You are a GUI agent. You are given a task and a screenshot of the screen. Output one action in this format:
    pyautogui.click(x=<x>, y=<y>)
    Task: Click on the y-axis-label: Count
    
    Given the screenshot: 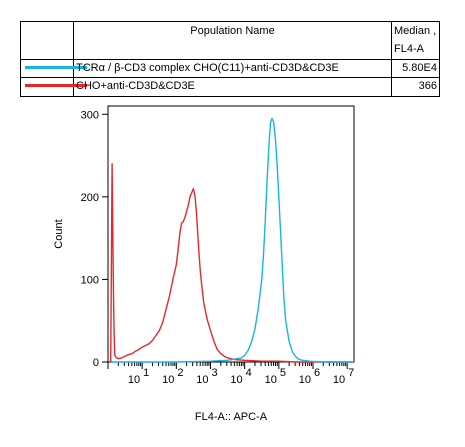 What is the action you would take?
    pyautogui.click(x=59, y=233)
    